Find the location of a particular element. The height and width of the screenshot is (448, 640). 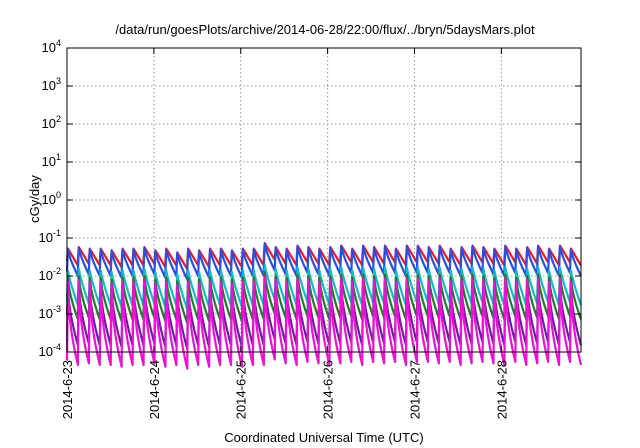

y-tick-label: 10⁻² is located at coordinates (50, 274).